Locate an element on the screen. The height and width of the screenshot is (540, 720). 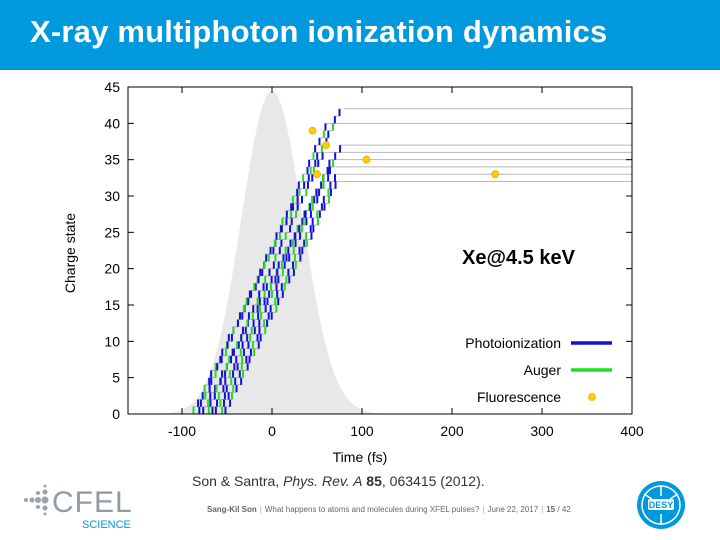
legend-layer: Photoionization Auger Fluorescence is located at coordinates (538, 370).